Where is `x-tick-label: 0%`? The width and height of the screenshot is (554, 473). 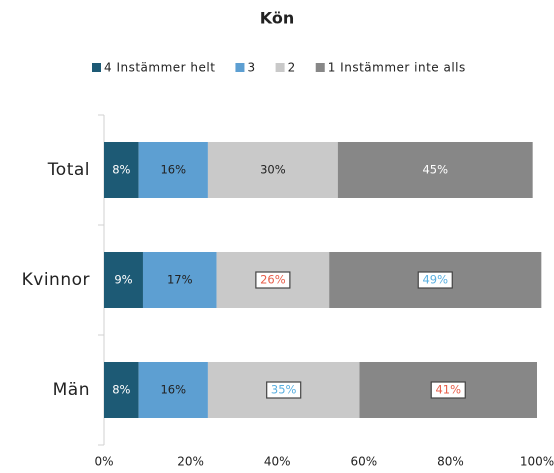 x-tick-label: 0% is located at coordinates (103, 462).